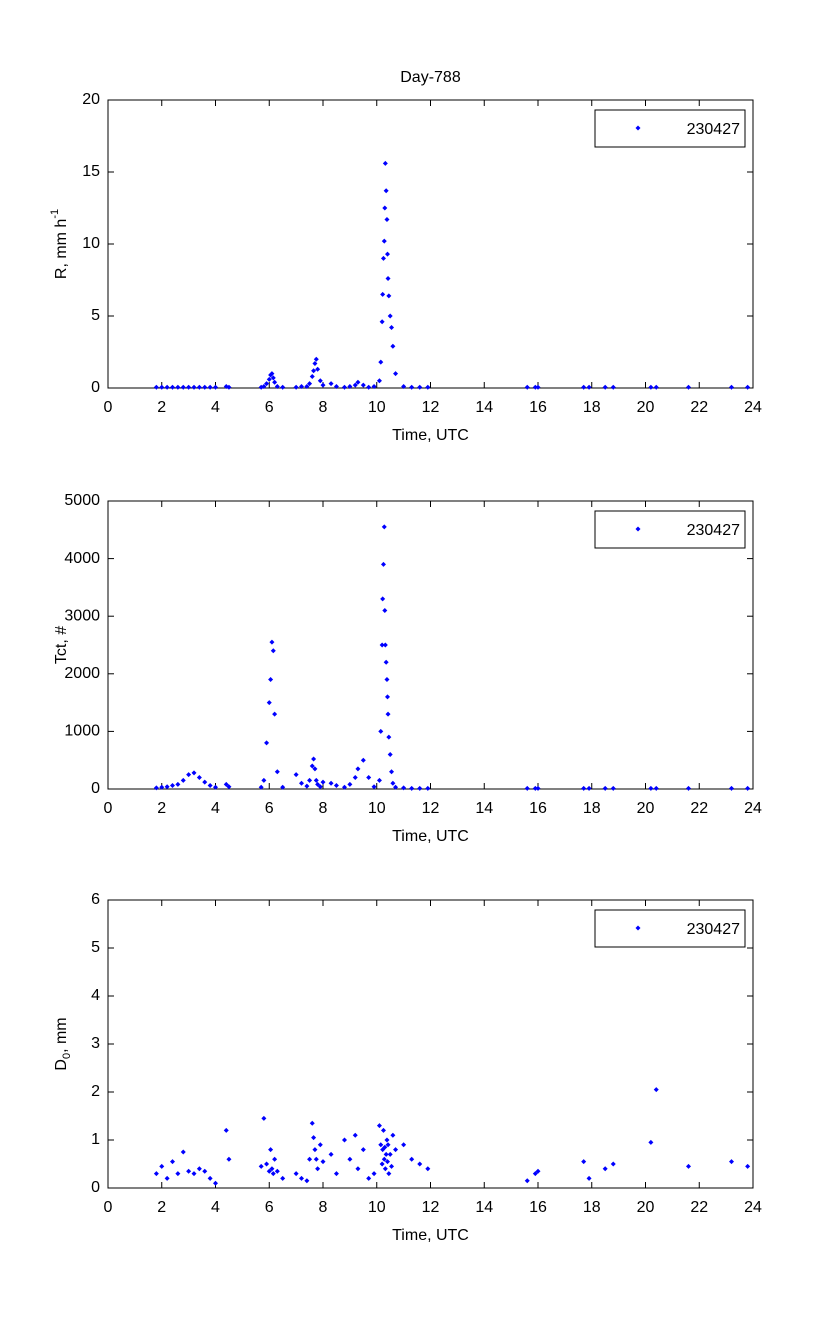  What do you see at coordinates (638, 128) in the screenshot?
I see `legend-marker` at bounding box center [638, 128].